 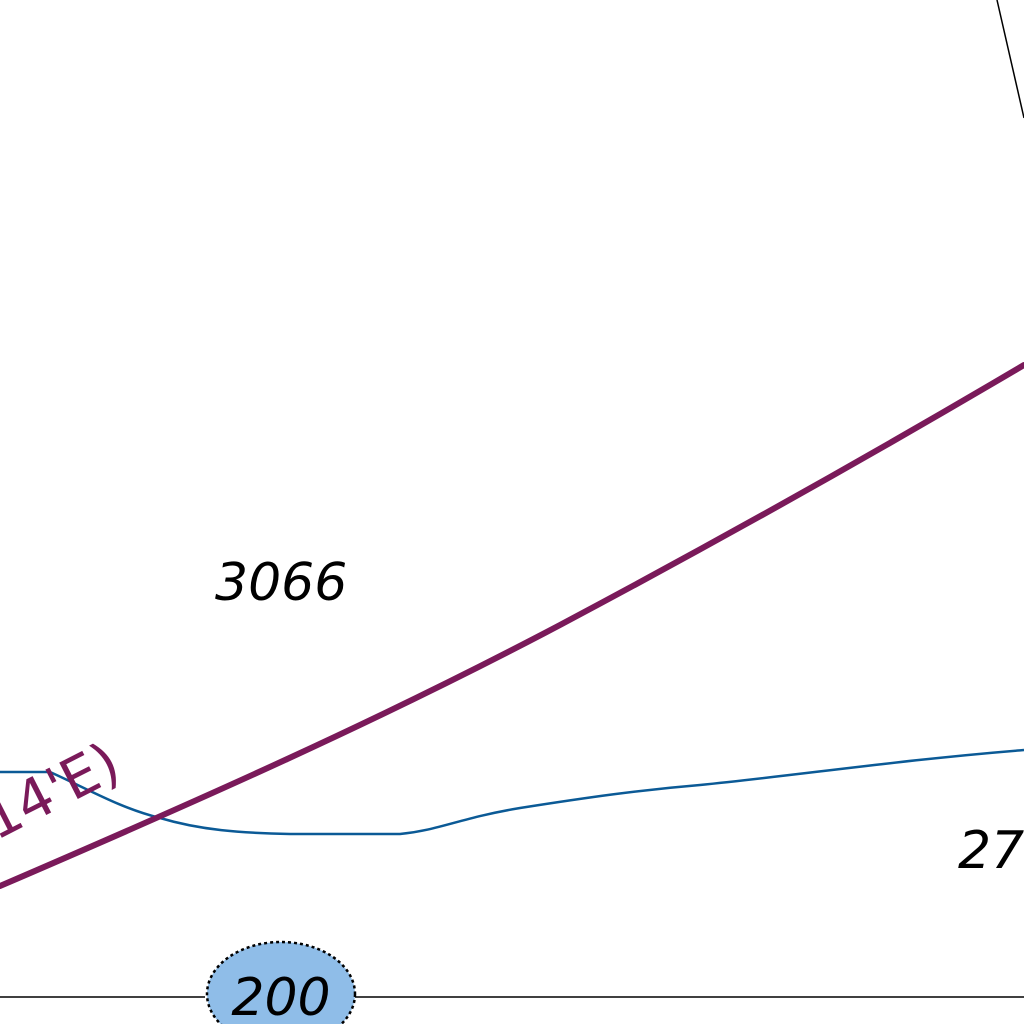 I want to click on depth-badge-ellipse, so click(x=281, y=982).